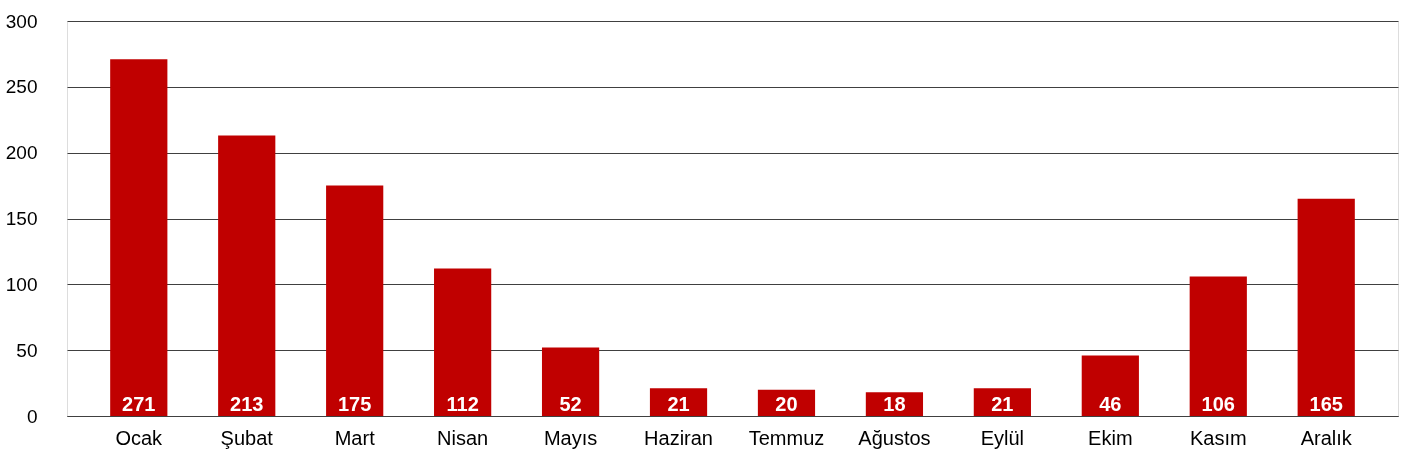  What do you see at coordinates (21, 21) in the screenshot?
I see `y-tick-label: 300` at bounding box center [21, 21].